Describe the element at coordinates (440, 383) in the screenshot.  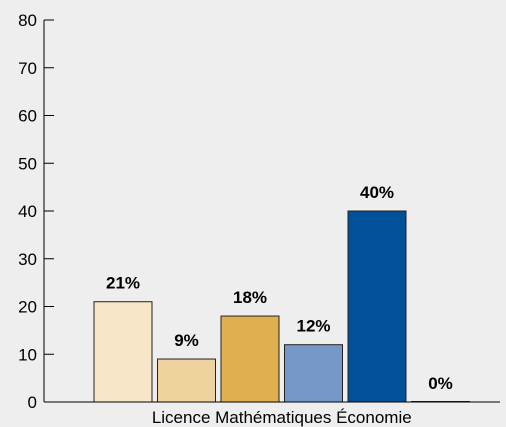
I see `bar-data-label: 0%` at that location.